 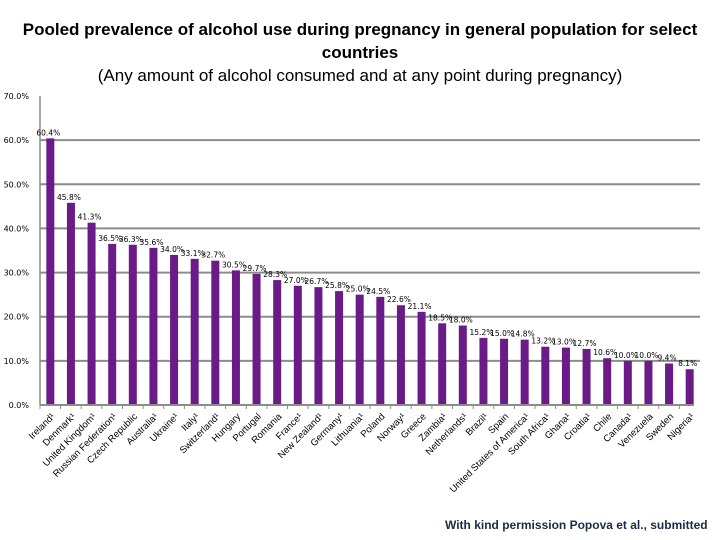 What do you see at coordinates (17, 96) in the screenshot?
I see `y-tick-label: 70.0%` at bounding box center [17, 96].